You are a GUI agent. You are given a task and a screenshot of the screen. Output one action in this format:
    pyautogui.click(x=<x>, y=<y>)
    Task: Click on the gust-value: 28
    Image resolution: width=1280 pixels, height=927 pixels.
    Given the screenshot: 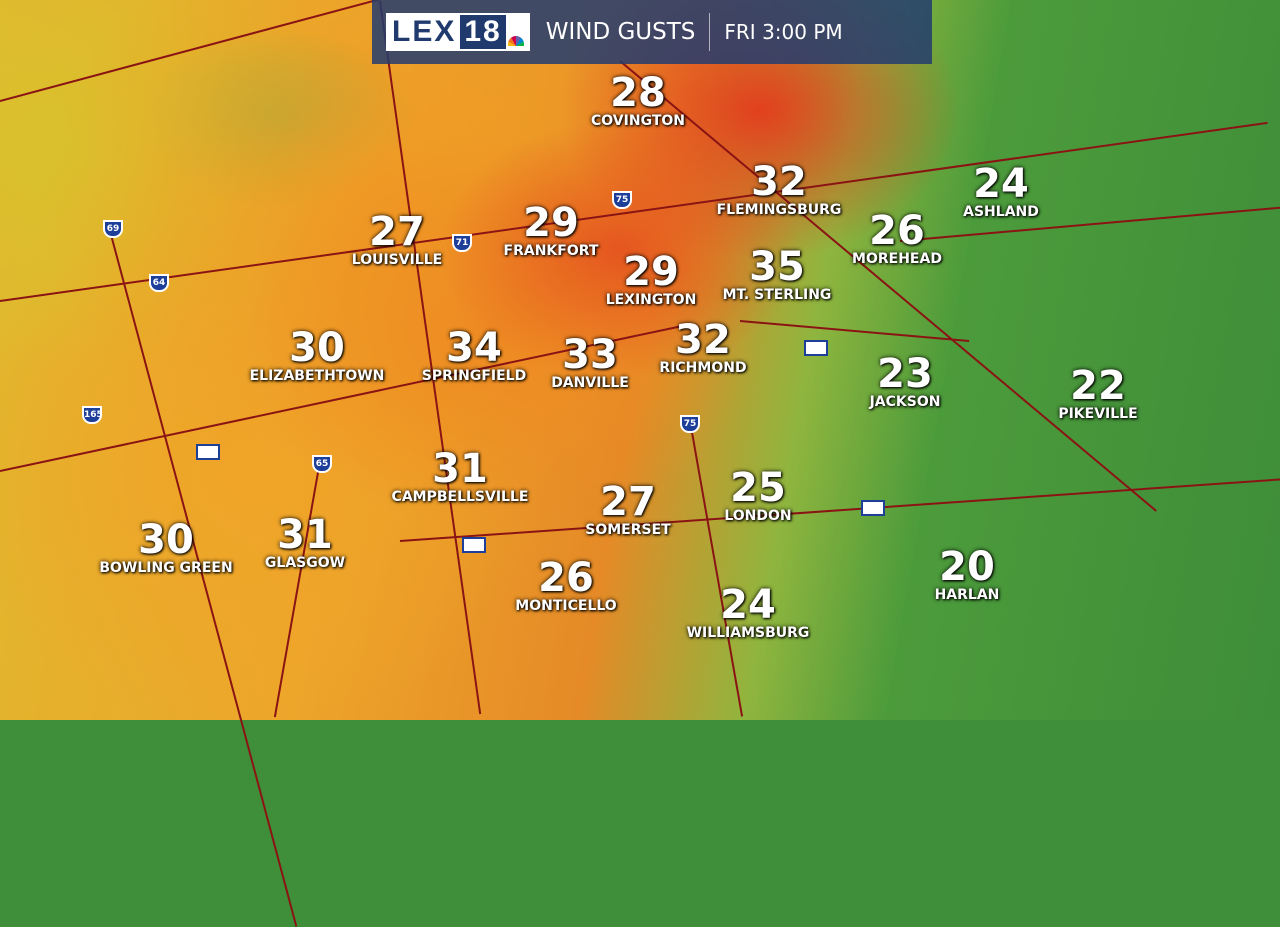 What is the action you would take?
    pyautogui.click(x=638, y=93)
    